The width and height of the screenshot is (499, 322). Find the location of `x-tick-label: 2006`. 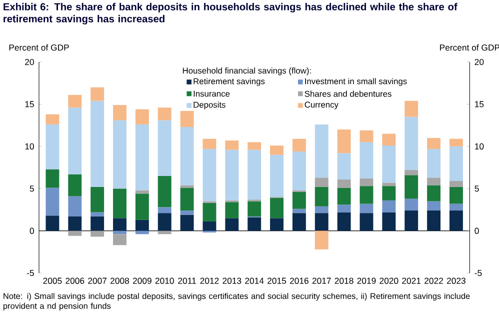

x-tick-label: 2006 is located at coordinates (75, 281).